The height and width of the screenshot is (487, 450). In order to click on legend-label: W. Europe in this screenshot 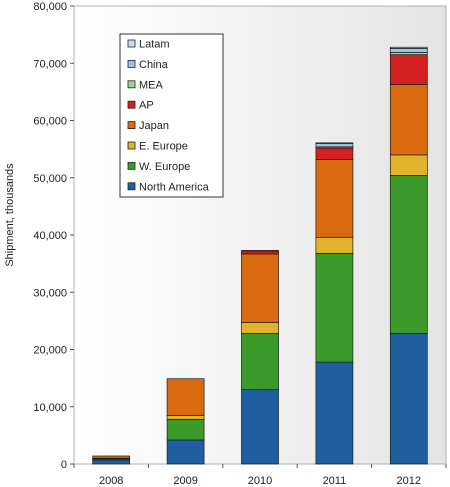, I will do `click(164, 167)`.